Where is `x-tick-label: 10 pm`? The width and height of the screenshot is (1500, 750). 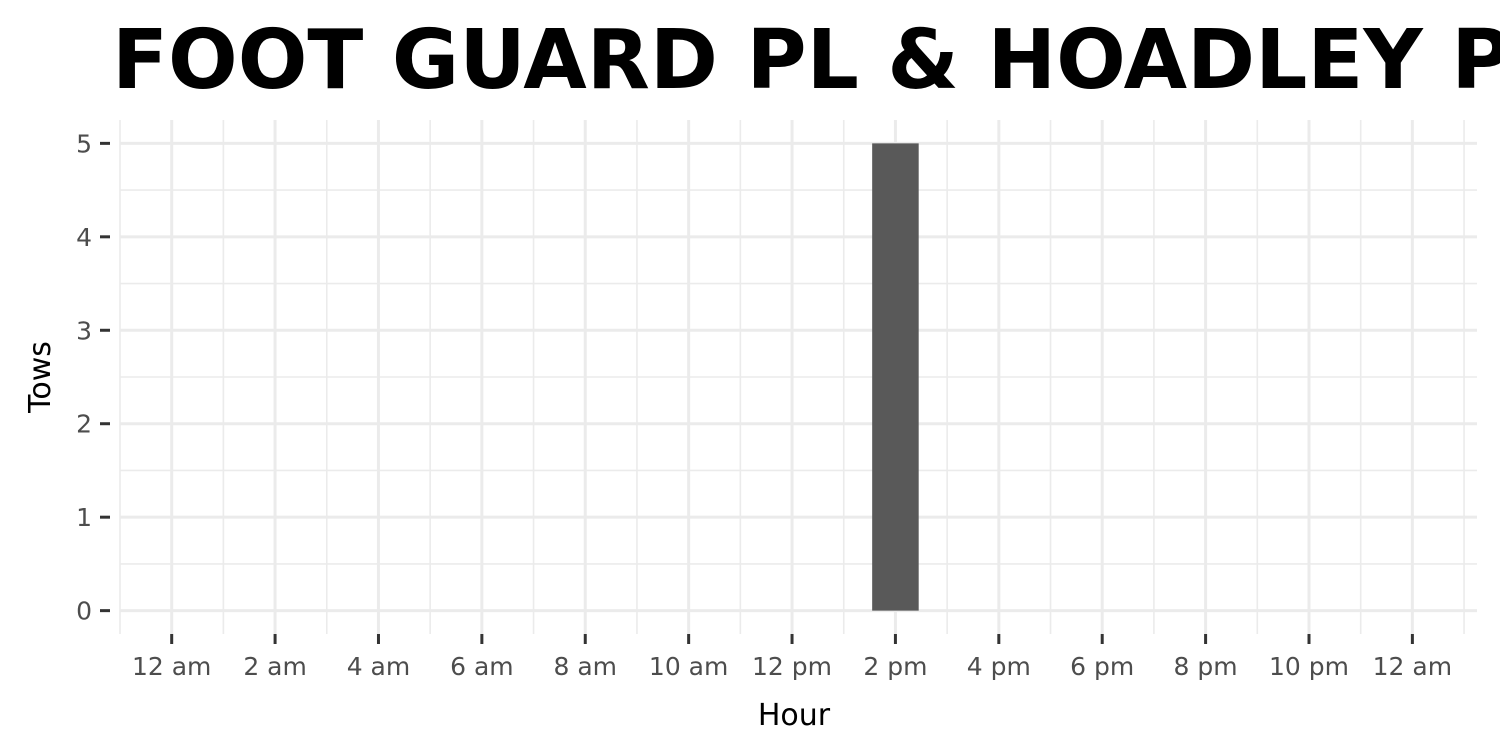
x-tick-label: 10 pm is located at coordinates (1309, 666).